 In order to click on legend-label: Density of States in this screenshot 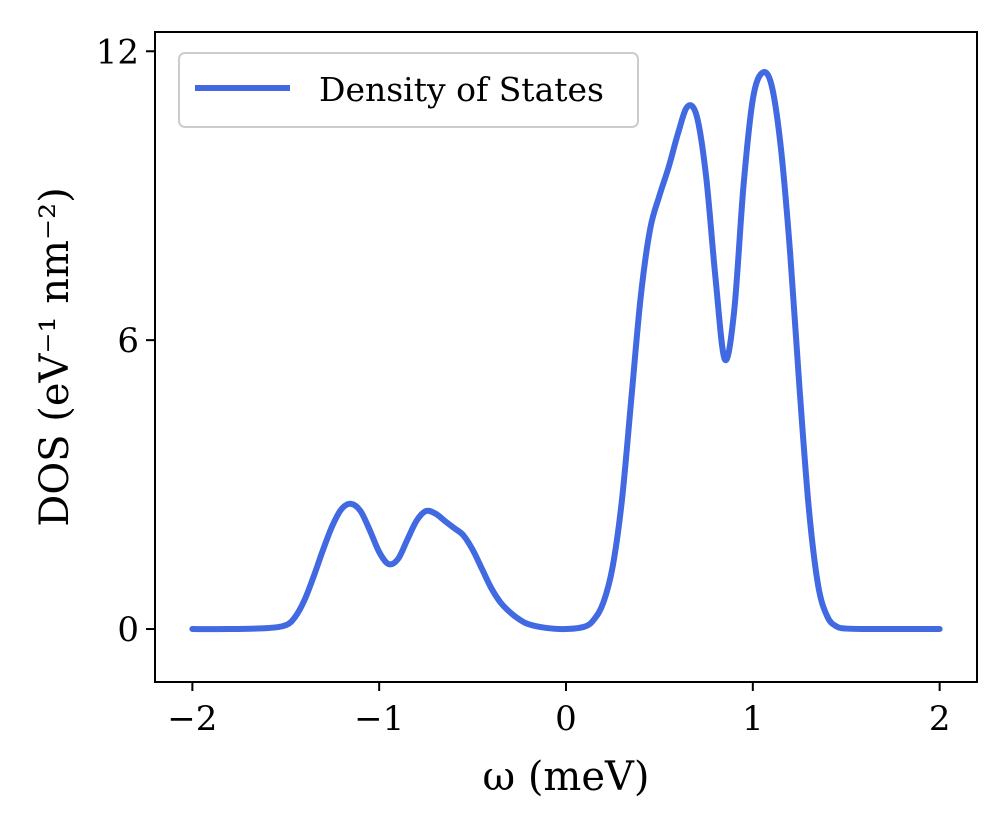, I will do `click(461, 89)`.